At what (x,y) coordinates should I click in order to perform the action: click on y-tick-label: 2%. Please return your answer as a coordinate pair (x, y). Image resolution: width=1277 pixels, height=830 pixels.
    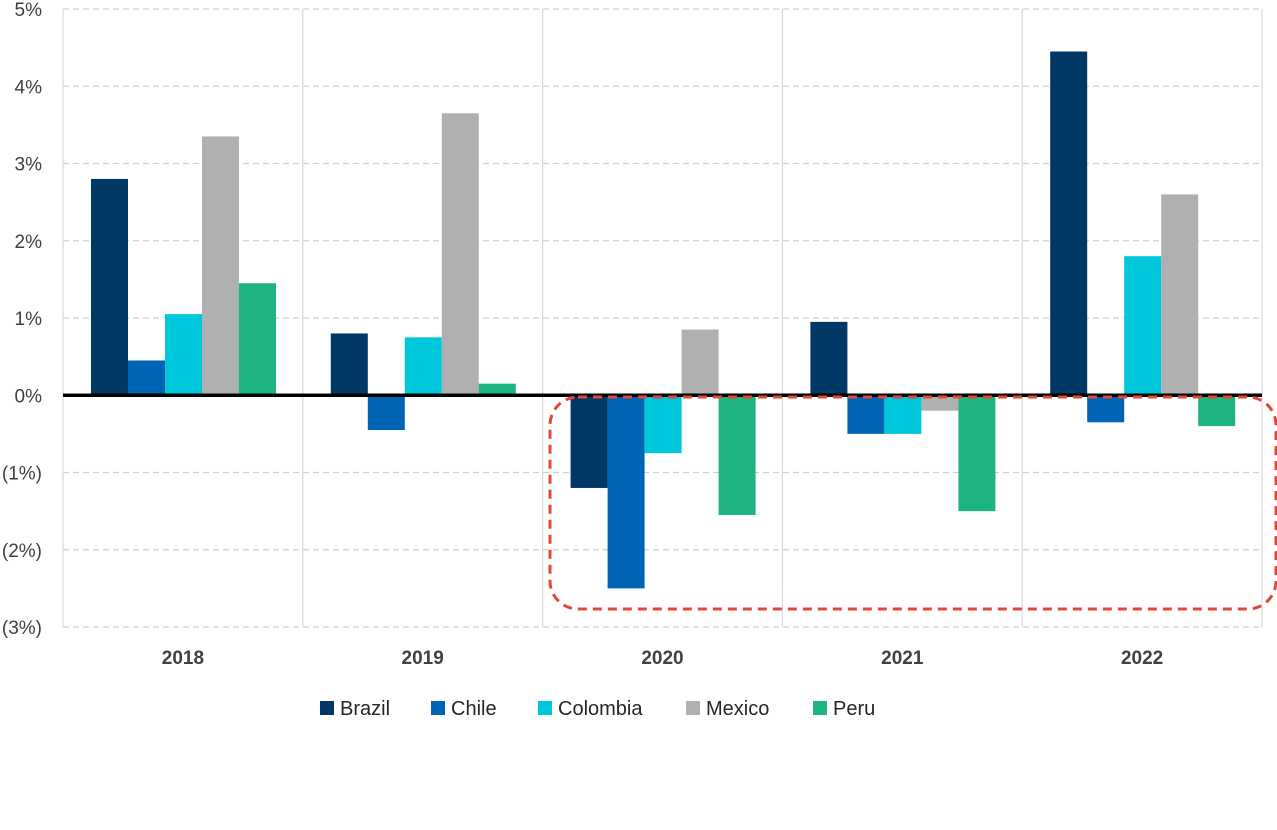
    Looking at the image, I should click on (29, 242).